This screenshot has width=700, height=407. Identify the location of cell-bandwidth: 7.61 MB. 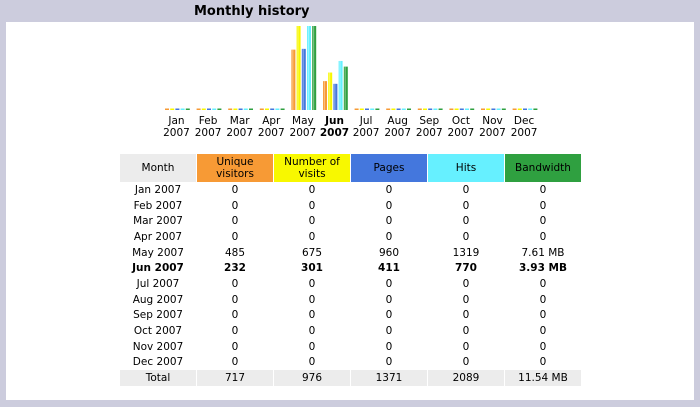
(543, 252).